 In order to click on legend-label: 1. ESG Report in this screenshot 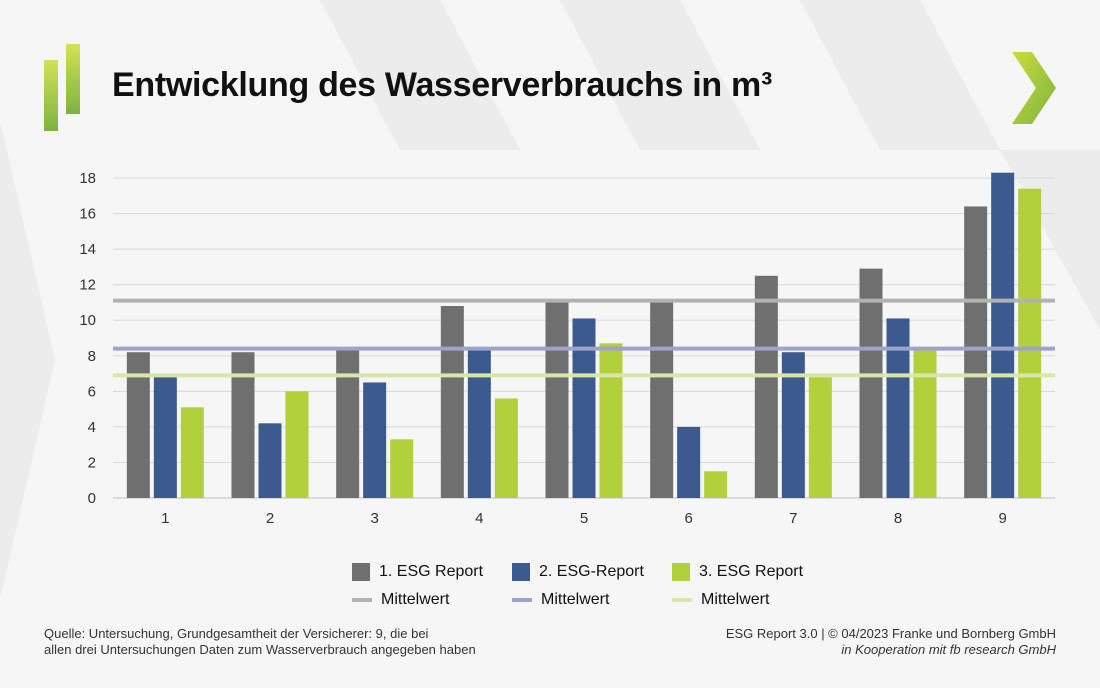, I will do `click(431, 571)`.